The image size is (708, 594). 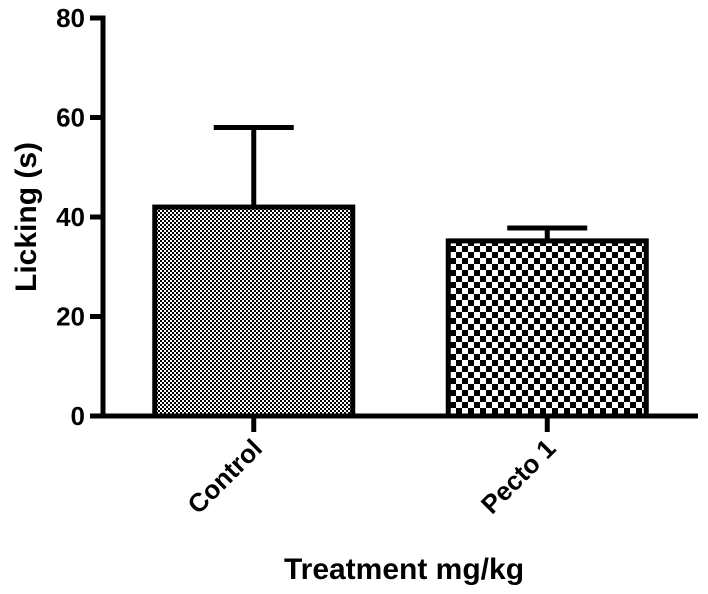 I want to click on x-axis-ticks: Control Pecto 1, so click(x=371, y=468).